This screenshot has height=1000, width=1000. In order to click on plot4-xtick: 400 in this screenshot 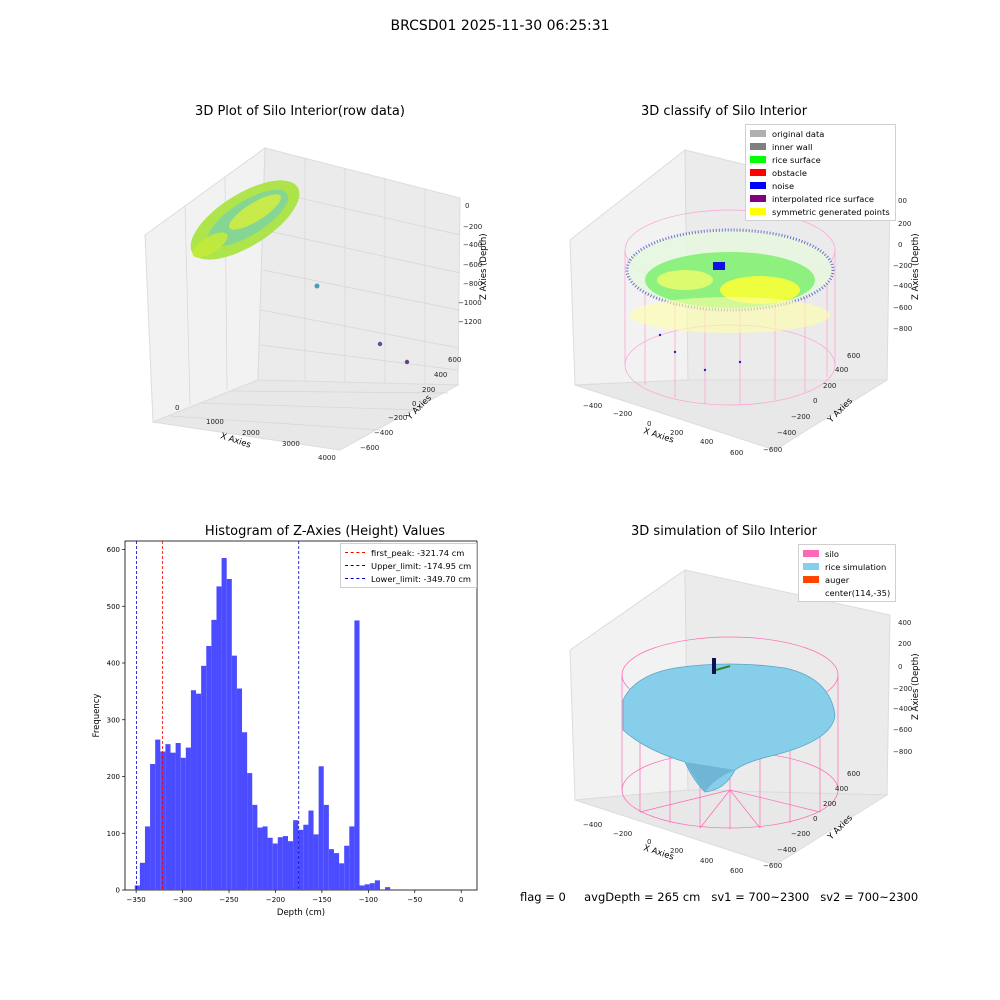, I will do `click(706, 861)`.